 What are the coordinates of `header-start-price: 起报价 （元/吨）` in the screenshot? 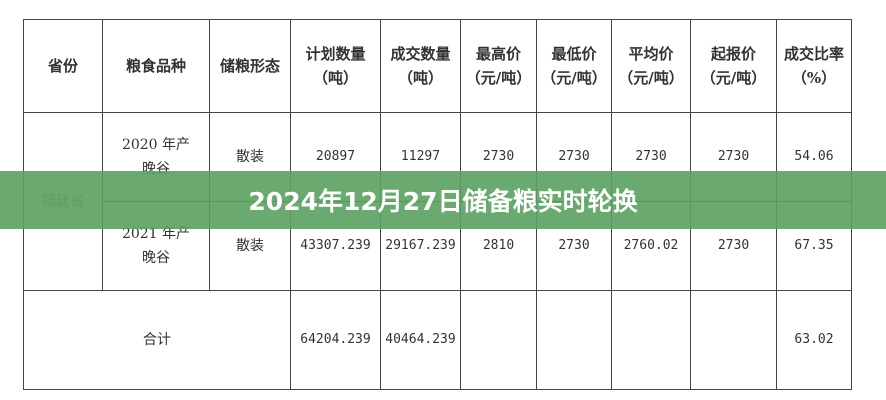 It's located at (733, 66).